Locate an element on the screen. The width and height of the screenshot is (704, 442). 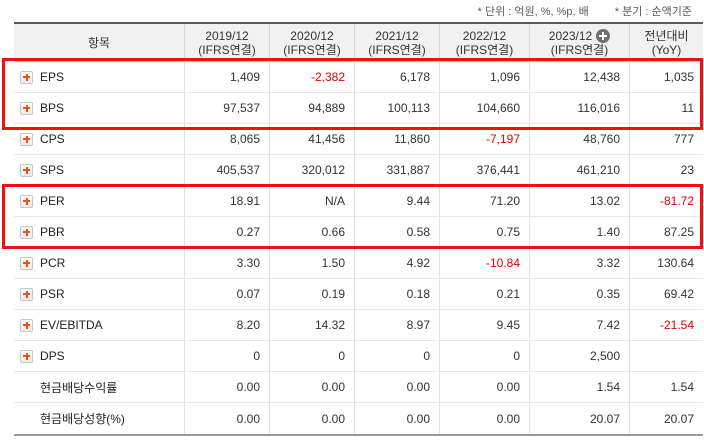
cell-value: 6,178 is located at coordinates (396, 77).